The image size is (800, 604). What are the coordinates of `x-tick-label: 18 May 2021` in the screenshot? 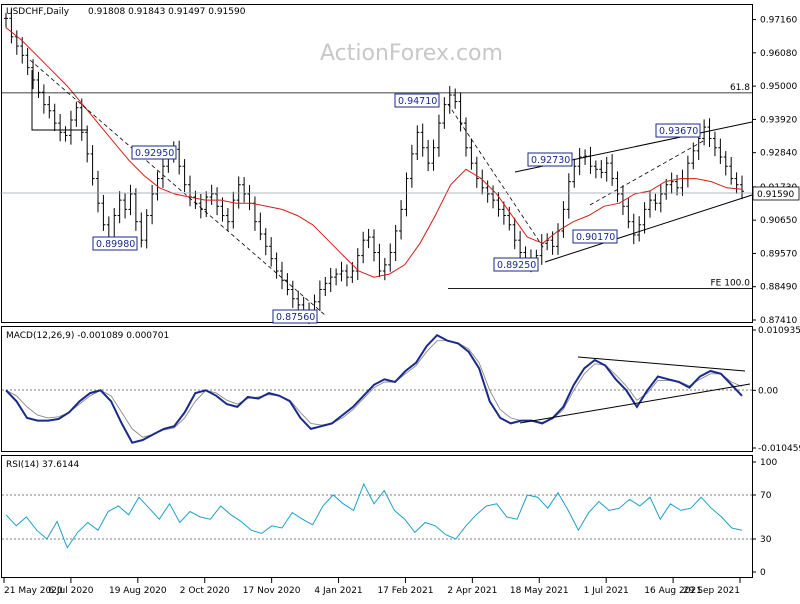 It's located at (539, 591).